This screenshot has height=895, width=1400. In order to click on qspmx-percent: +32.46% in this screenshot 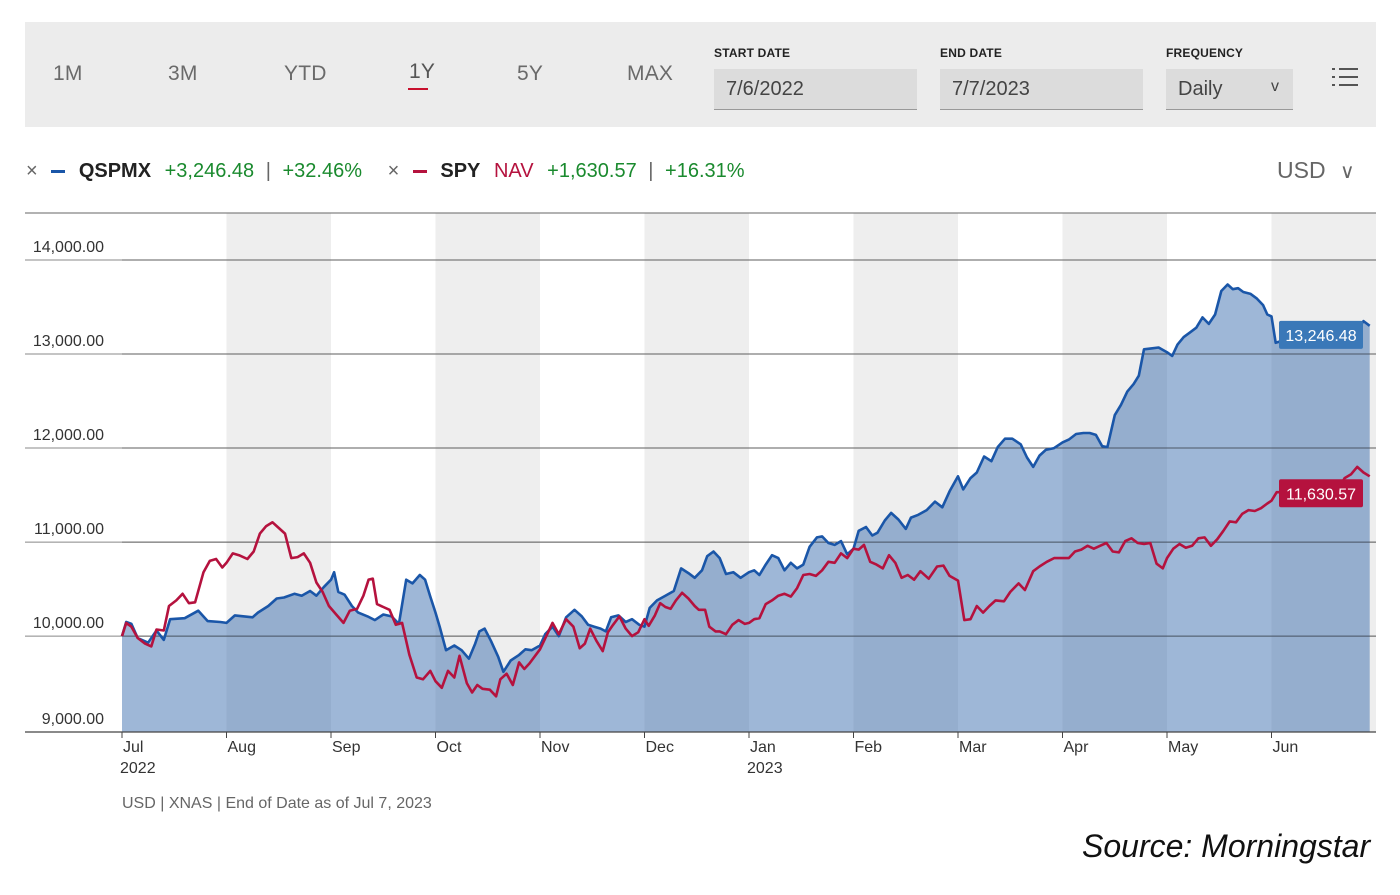, I will do `click(322, 171)`.